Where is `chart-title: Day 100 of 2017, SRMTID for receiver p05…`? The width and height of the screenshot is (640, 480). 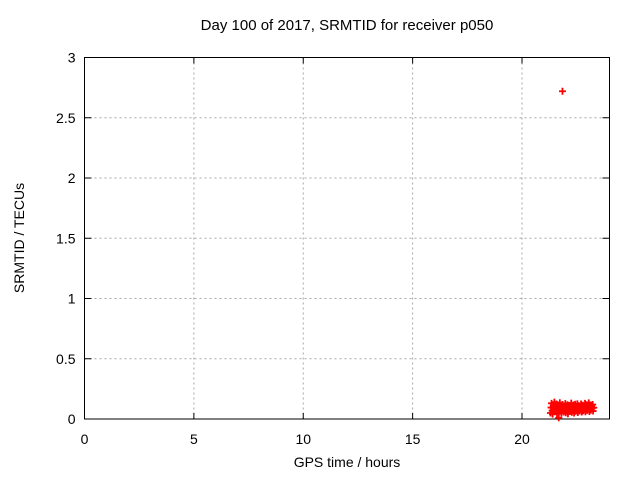 chart-title: Day 100 of 2017, SRMTID for receiver p05… is located at coordinates (347, 25).